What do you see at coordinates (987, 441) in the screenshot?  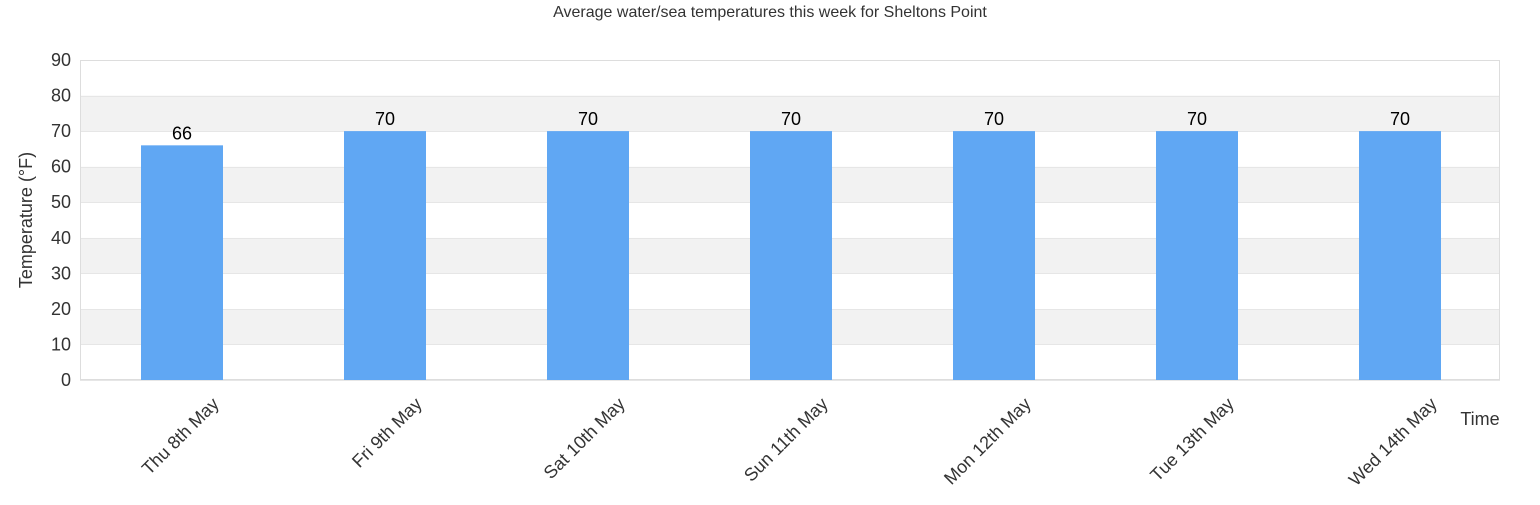 I see `x-tick-label: Mon 12th May` at bounding box center [987, 441].